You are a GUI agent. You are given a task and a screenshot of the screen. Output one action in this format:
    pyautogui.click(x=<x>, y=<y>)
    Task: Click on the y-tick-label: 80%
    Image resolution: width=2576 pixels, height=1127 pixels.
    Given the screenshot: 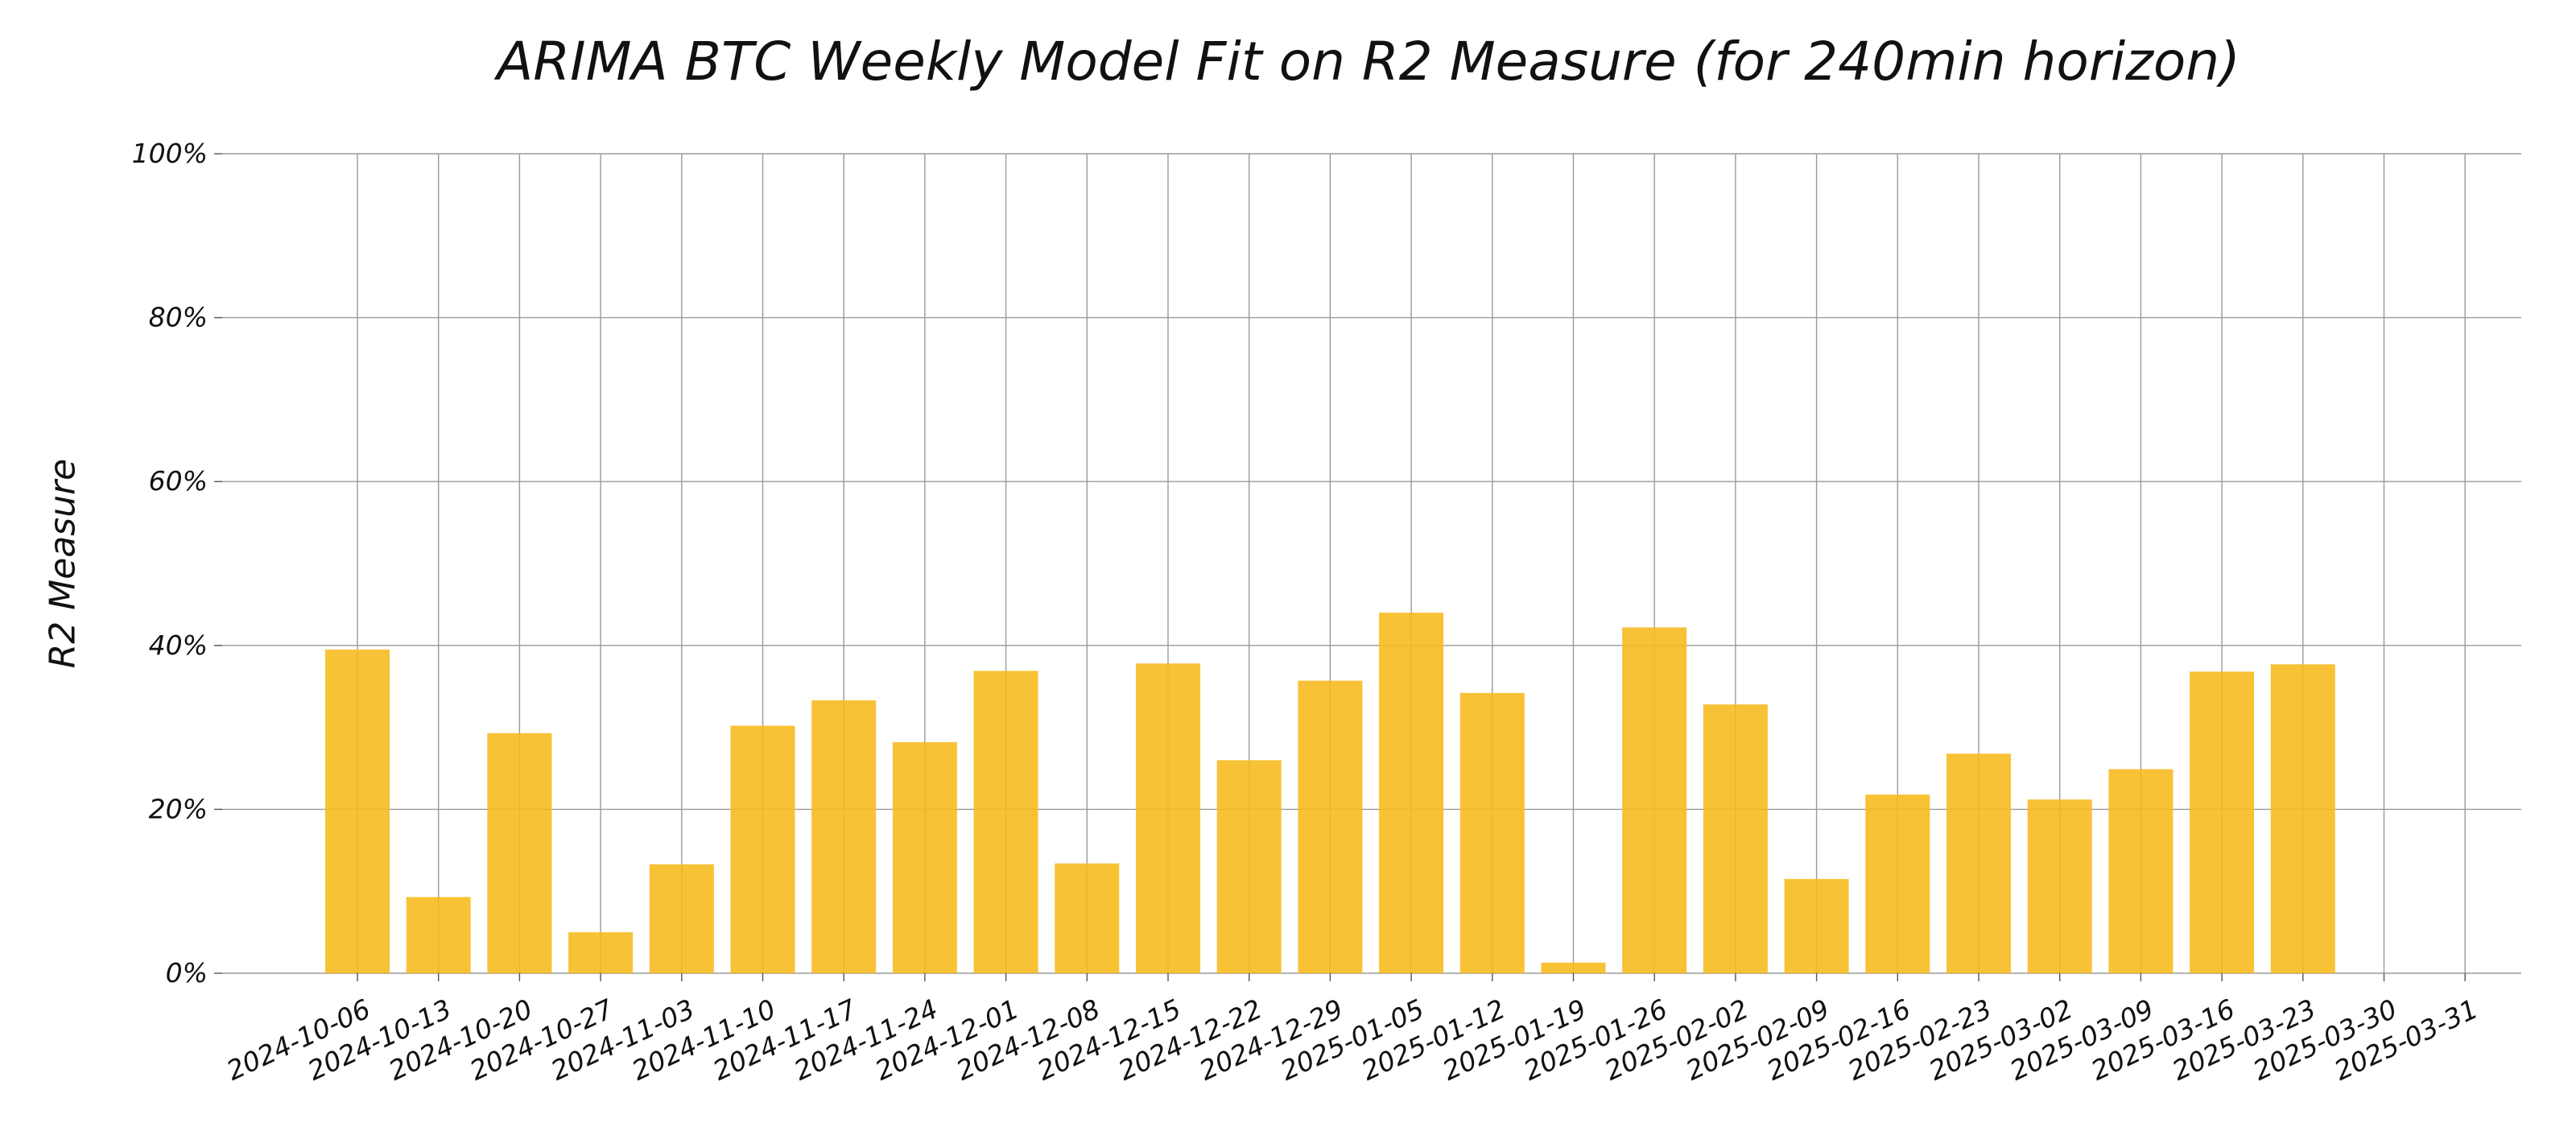 What is the action you would take?
    pyautogui.click(x=178, y=317)
    